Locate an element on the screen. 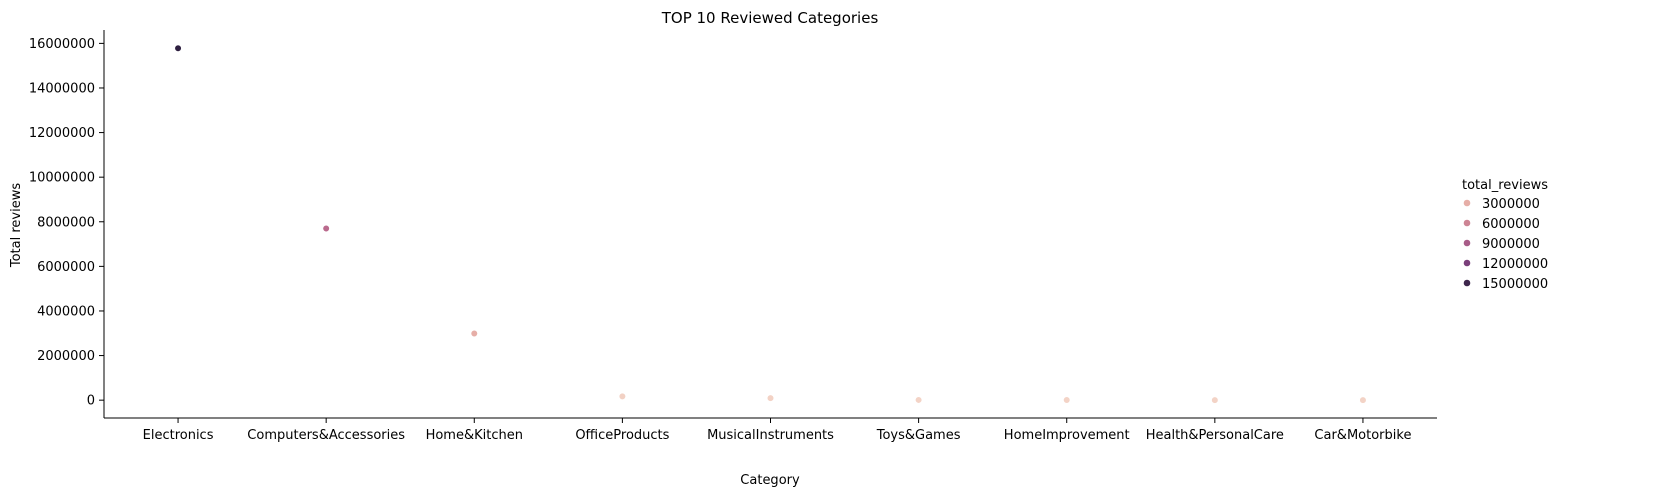 This screenshot has width=1660, height=497. legend-label: 15000000 is located at coordinates (1515, 284).